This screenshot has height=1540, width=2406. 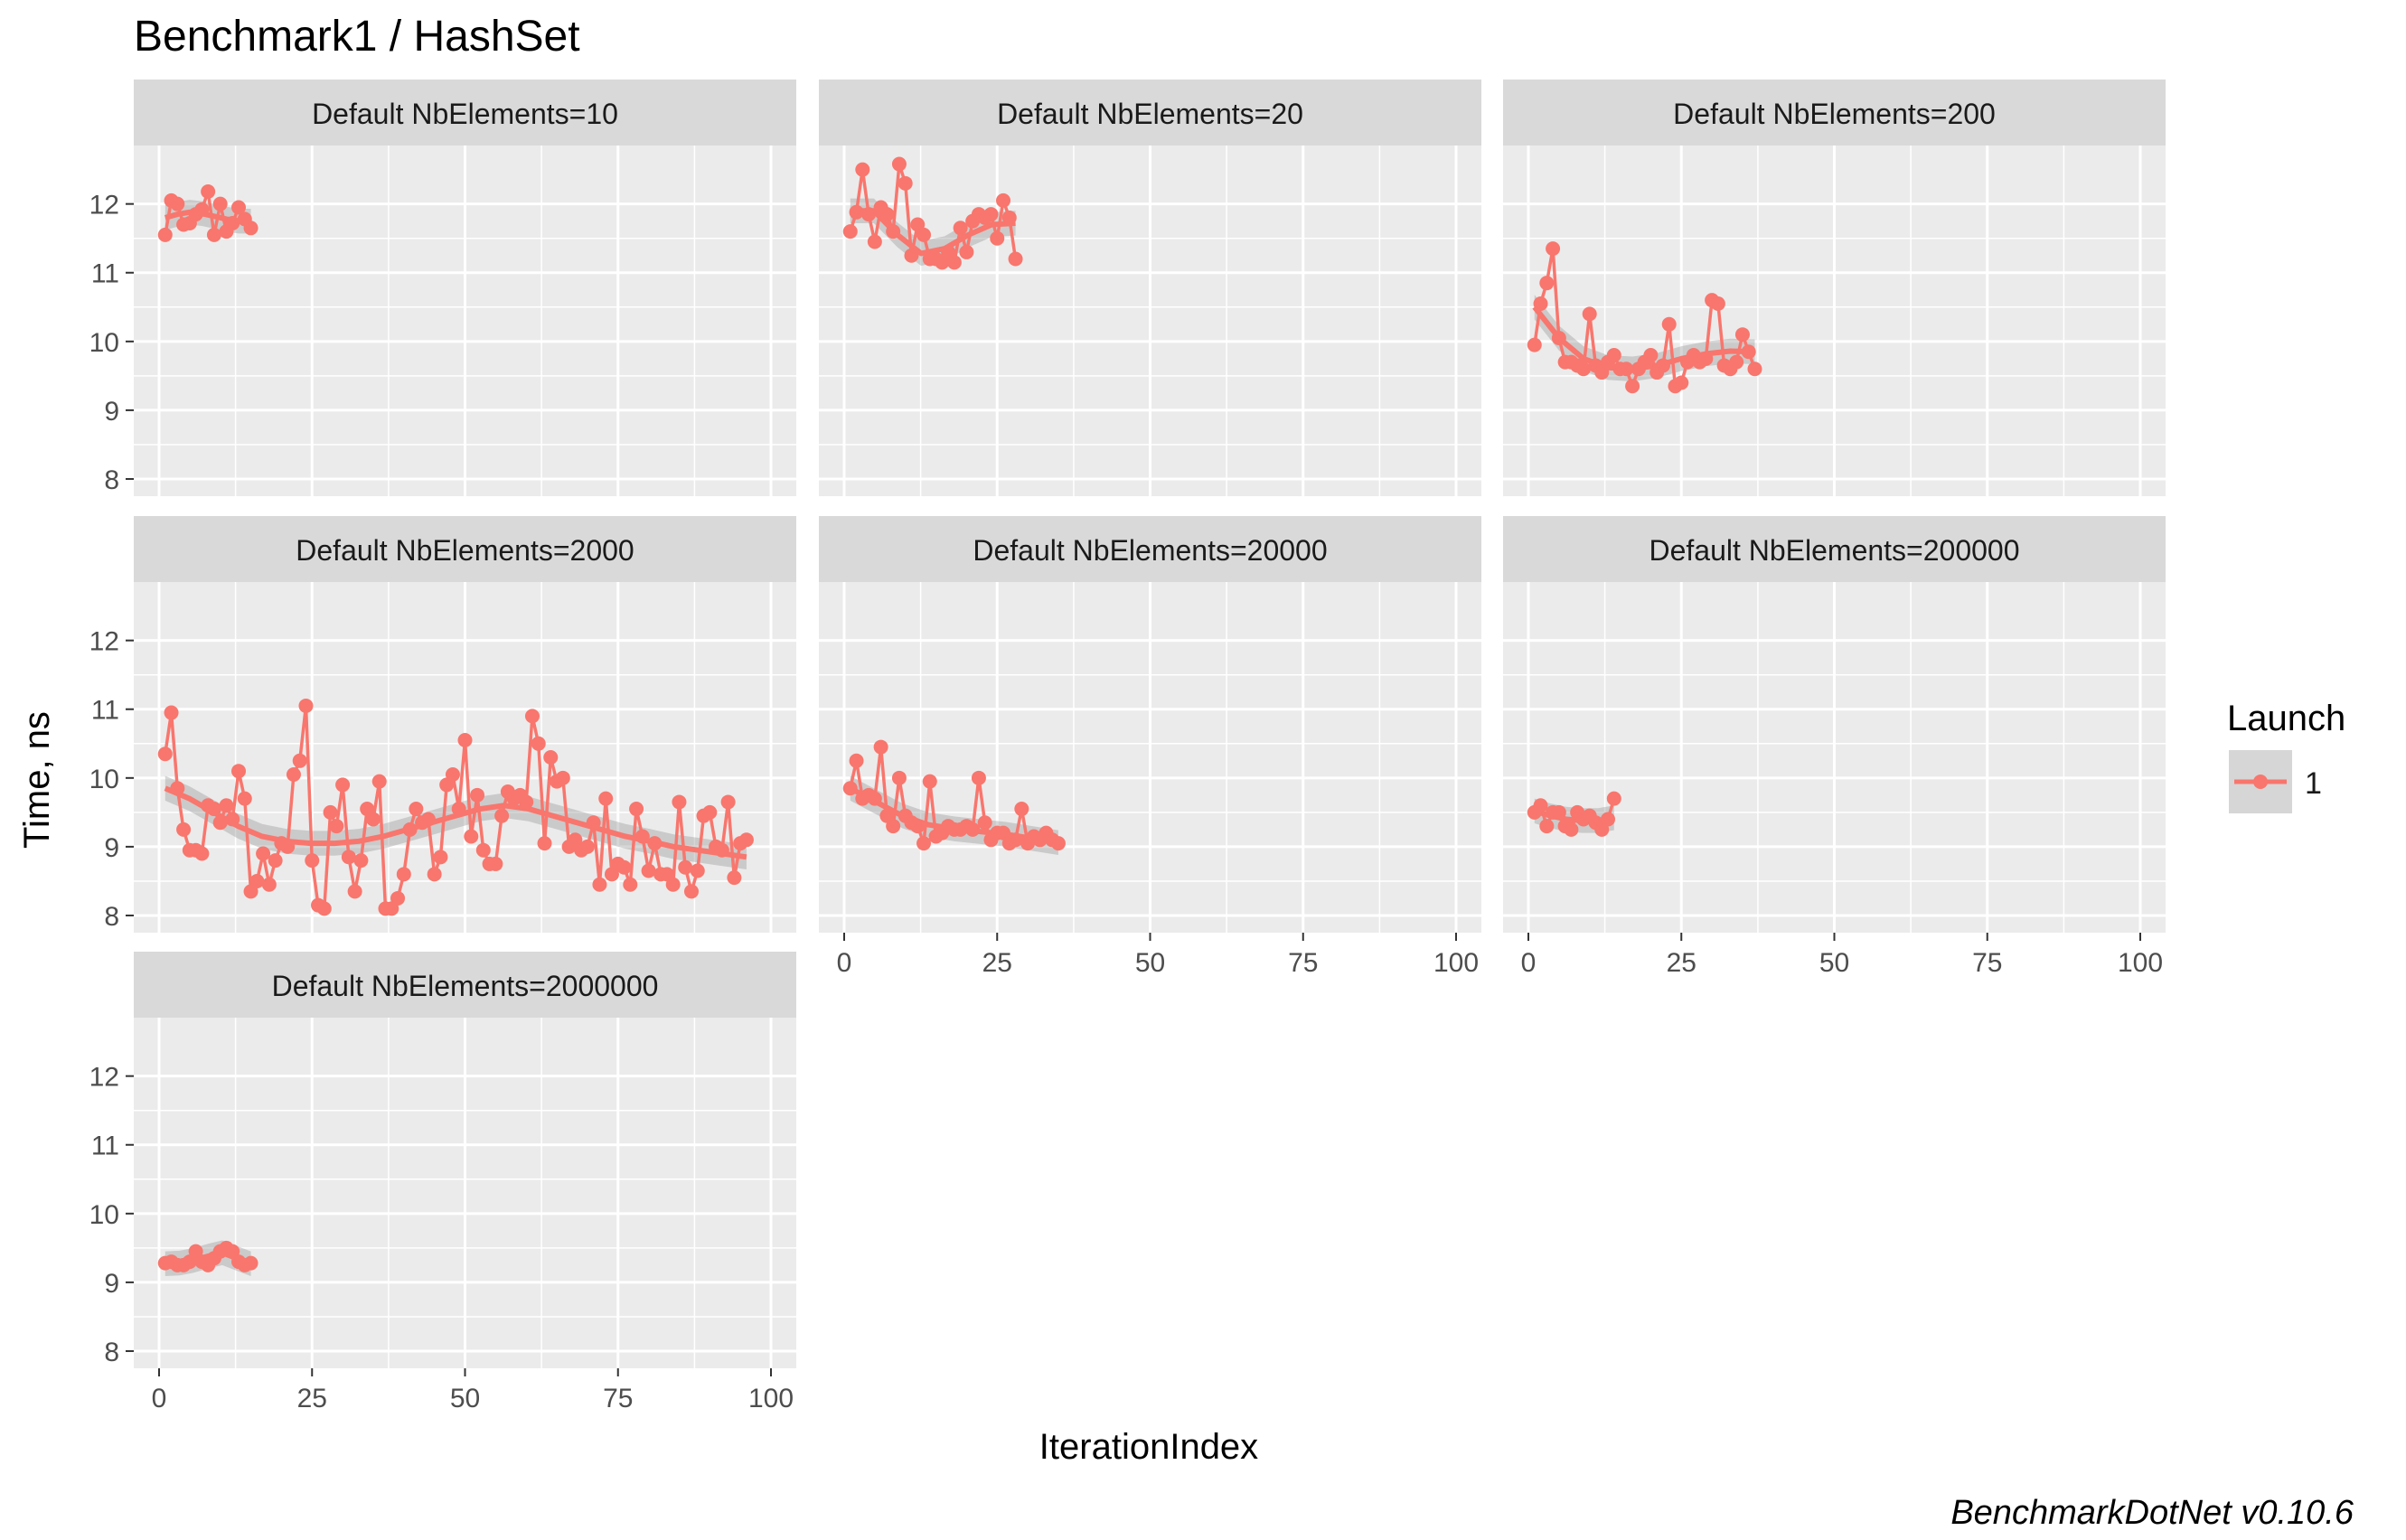 I want to click on legend-entry-label: 1, so click(x=2313, y=783).